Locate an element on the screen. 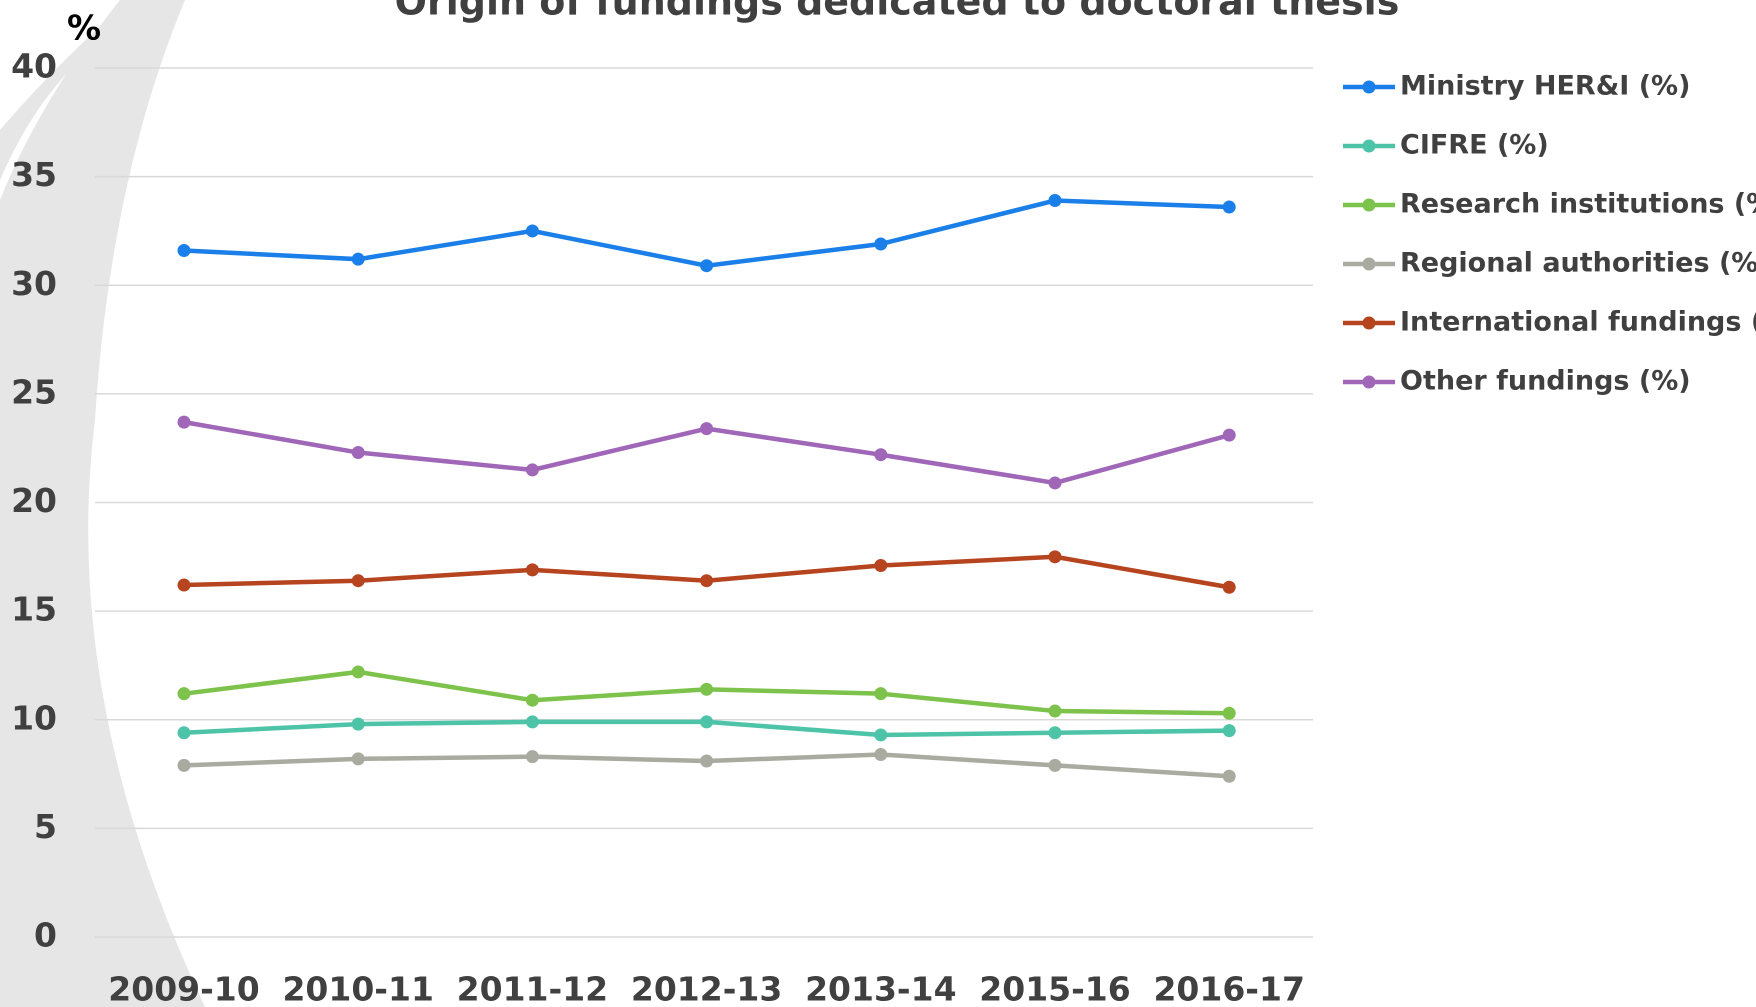  y-tick-label: 15 is located at coordinates (34, 609).